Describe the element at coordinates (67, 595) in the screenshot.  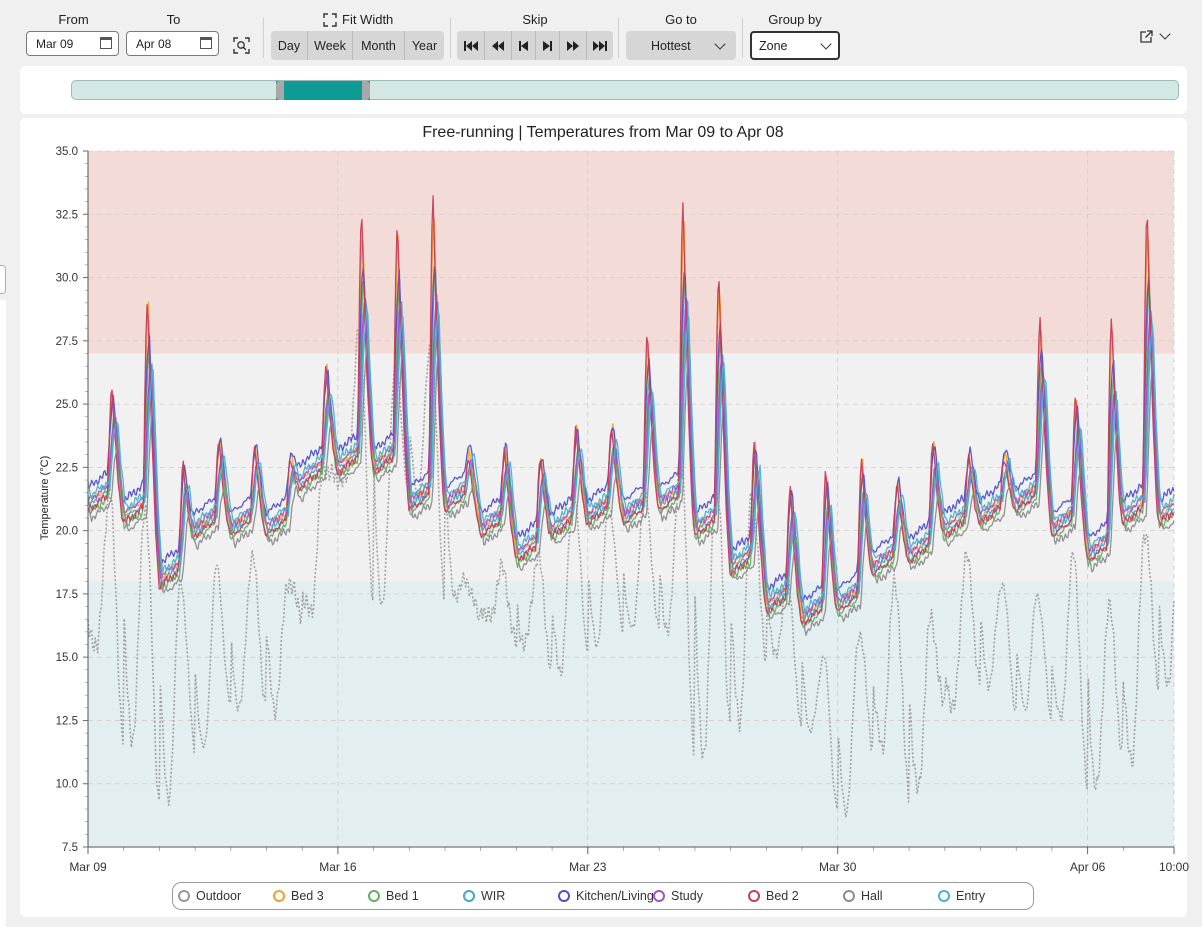
I see `y-tick-label: 17.5` at that location.